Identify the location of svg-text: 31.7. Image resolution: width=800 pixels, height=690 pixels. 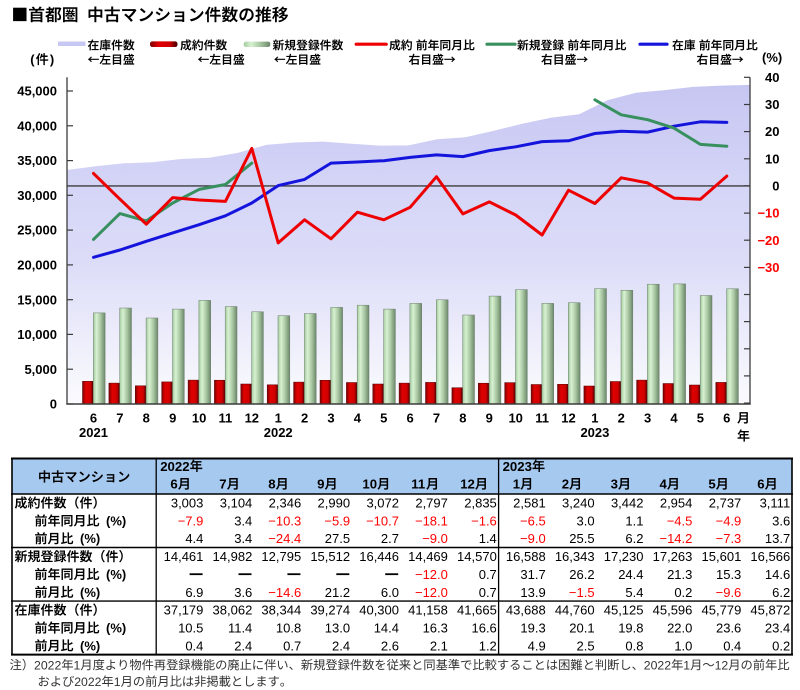
(532, 574).